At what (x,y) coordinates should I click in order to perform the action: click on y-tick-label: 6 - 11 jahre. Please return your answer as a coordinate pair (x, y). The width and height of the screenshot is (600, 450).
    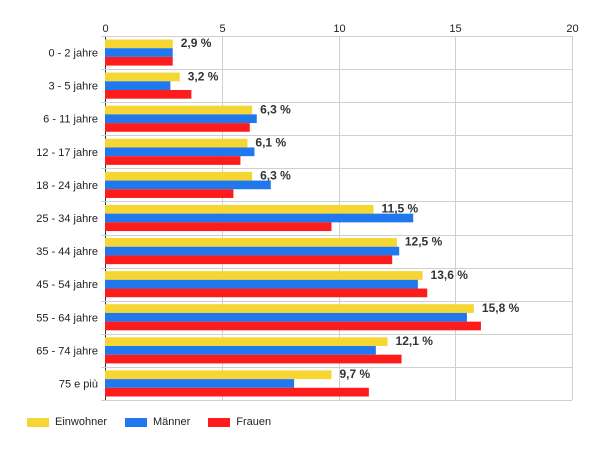
    Looking at the image, I should click on (70, 120).